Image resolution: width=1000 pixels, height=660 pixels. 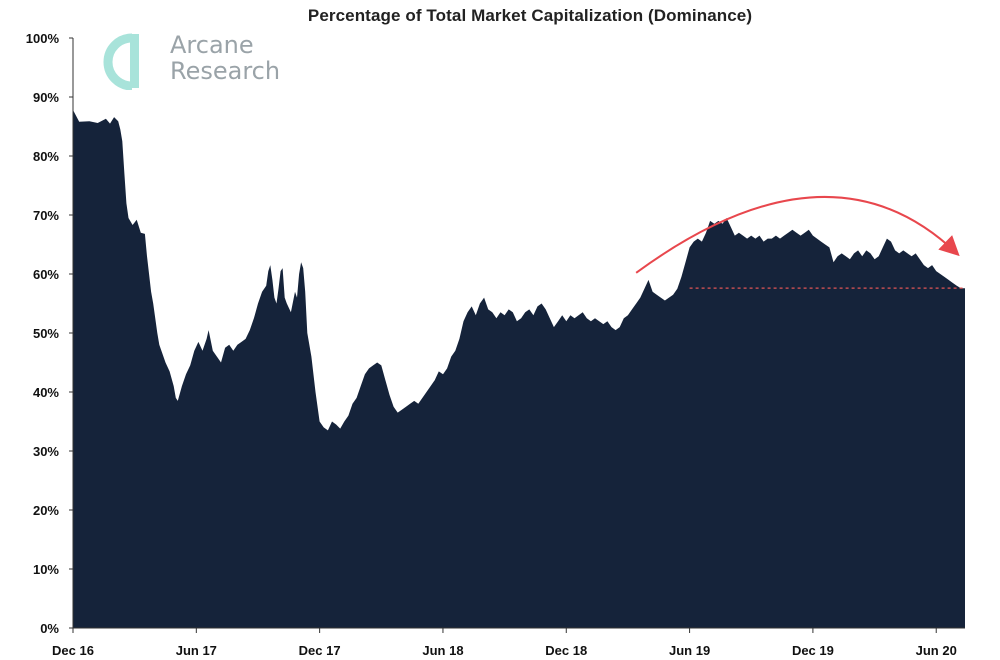 I want to click on y-tick-label: 0%, so click(x=49, y=628).